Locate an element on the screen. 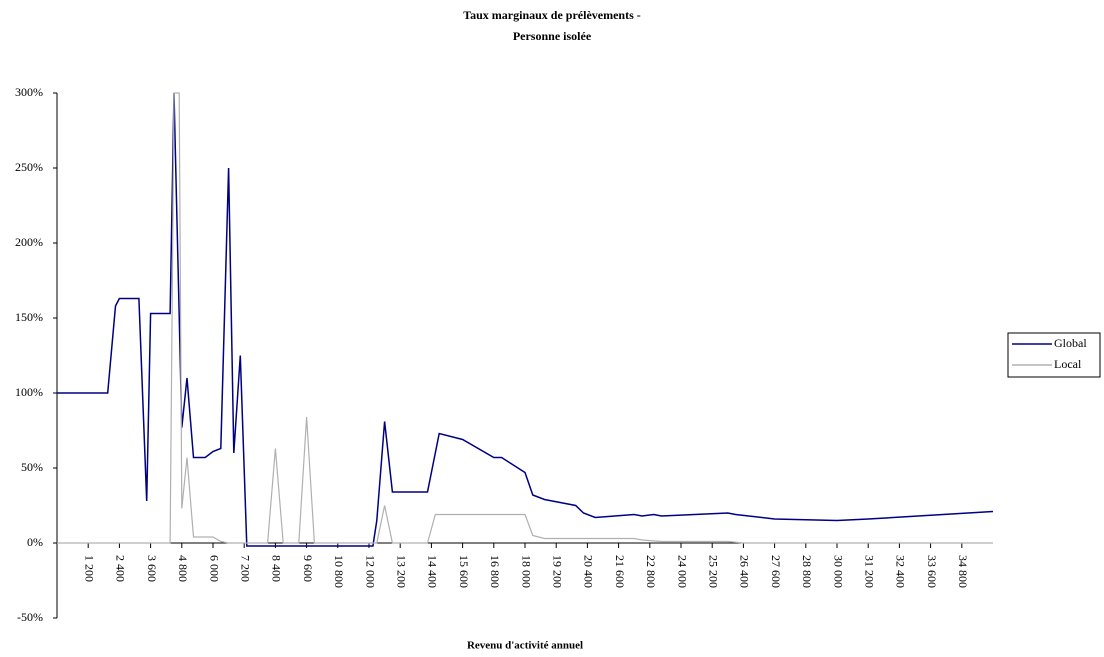  x-tick-label: 26 400 is located at coordinates (745, 571).